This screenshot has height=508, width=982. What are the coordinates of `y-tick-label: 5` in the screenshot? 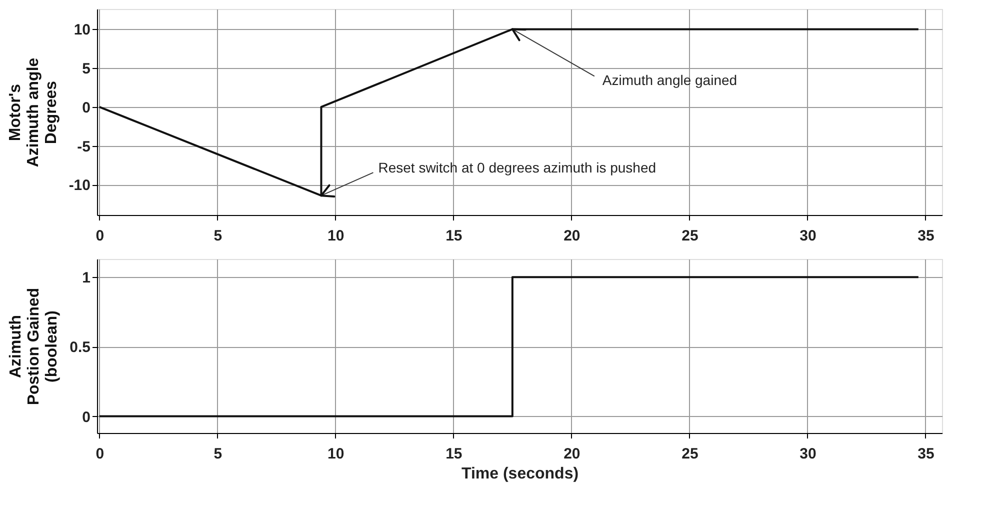 It's located at (86, 69).